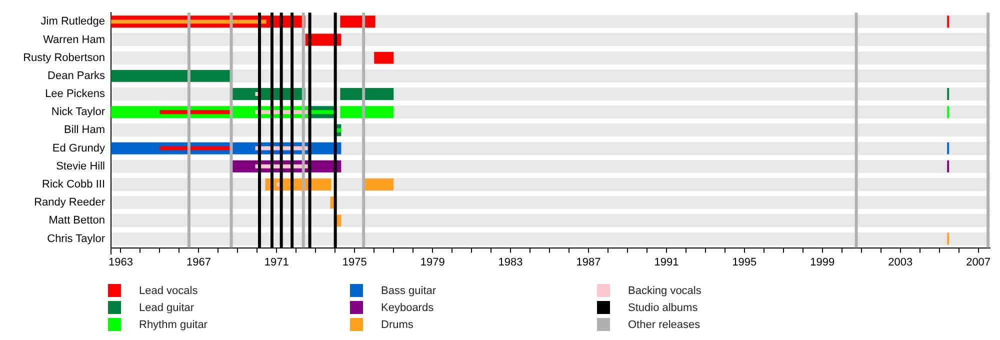 The width and height of the screenshot is (1000, 340). Describe the element at coordinates (76, 220) in the screenshot. I see `y-tick-label: Matt Betton` at that location.